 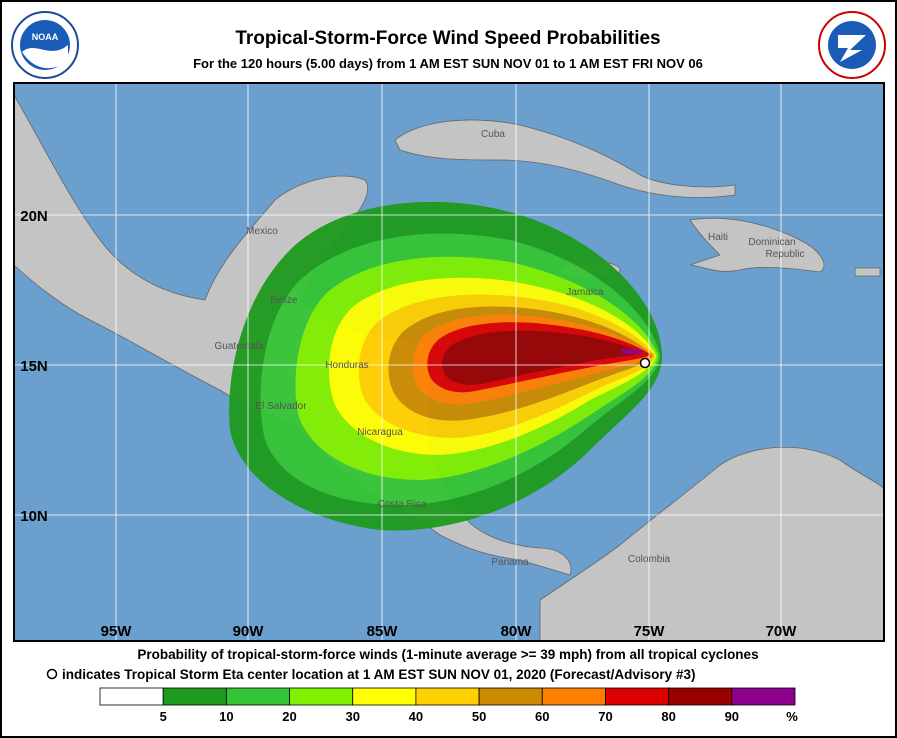 What do you see at coordinates (281, 406) in the screenshot?
I see `place-label: El Salvador` at bounding box center [281, 406].